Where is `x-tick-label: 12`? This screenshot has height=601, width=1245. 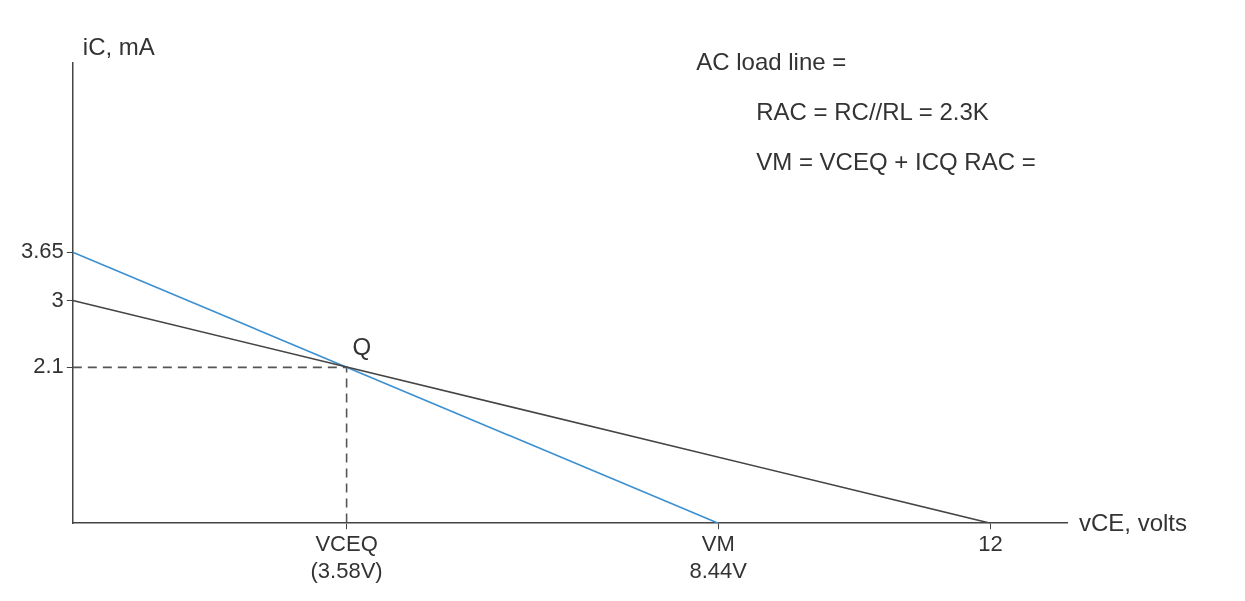
x-tick-label: 12 is located at coordinates (990, 544).